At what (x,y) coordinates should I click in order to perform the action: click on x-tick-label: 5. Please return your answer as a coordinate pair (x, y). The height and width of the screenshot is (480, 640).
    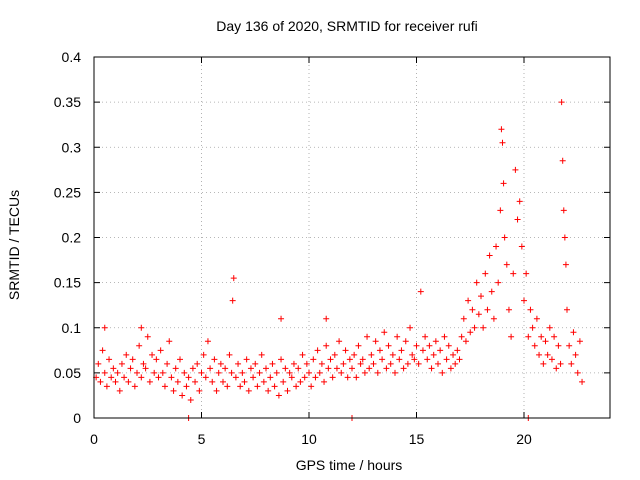
    Looking at the image, I should click on (202, 439).